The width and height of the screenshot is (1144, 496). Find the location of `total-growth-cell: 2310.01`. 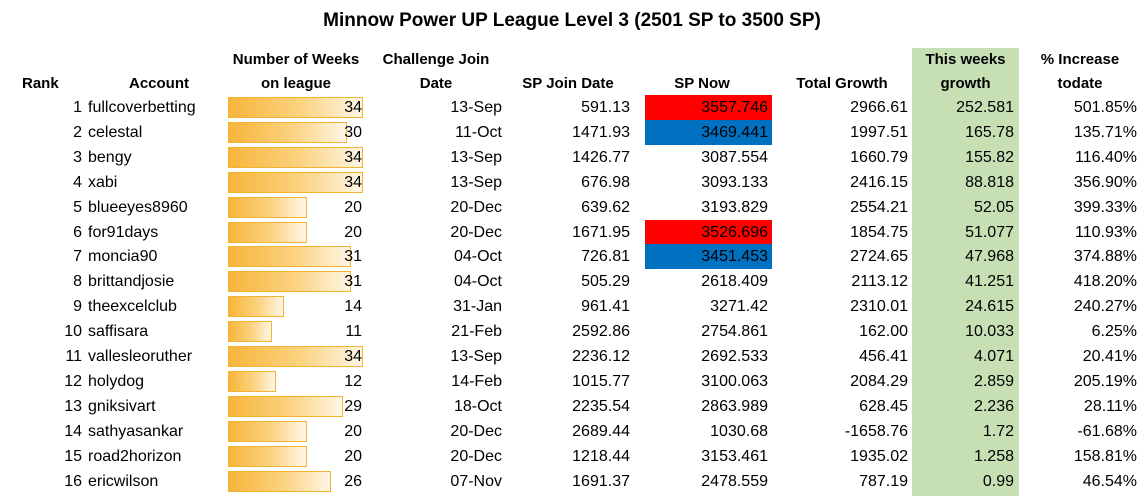

total-growth-cell: 2310.01 is located at coordinates (879, 307).